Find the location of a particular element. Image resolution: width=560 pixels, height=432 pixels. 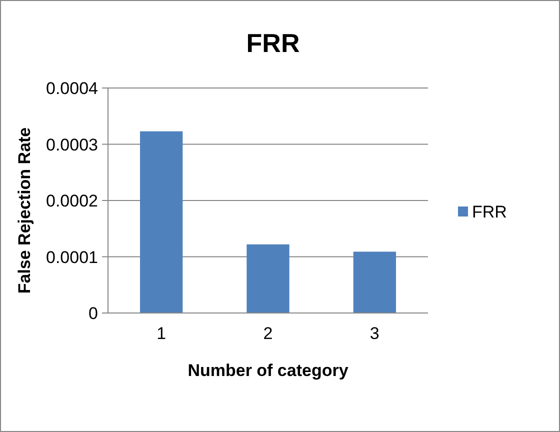

x-tick-label: 2 is located at coordinates (268, 333).